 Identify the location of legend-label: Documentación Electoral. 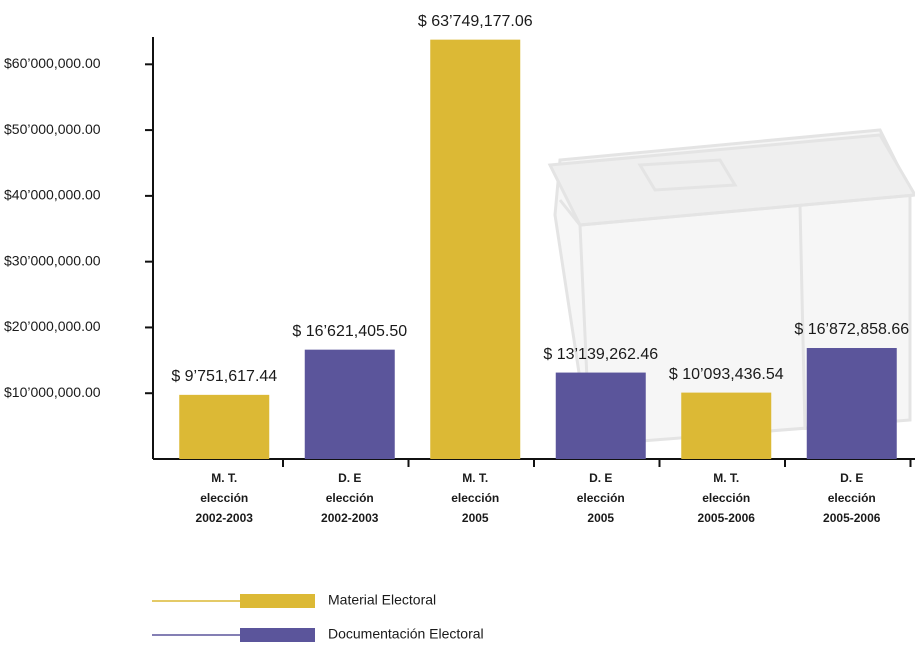
(406, 634).